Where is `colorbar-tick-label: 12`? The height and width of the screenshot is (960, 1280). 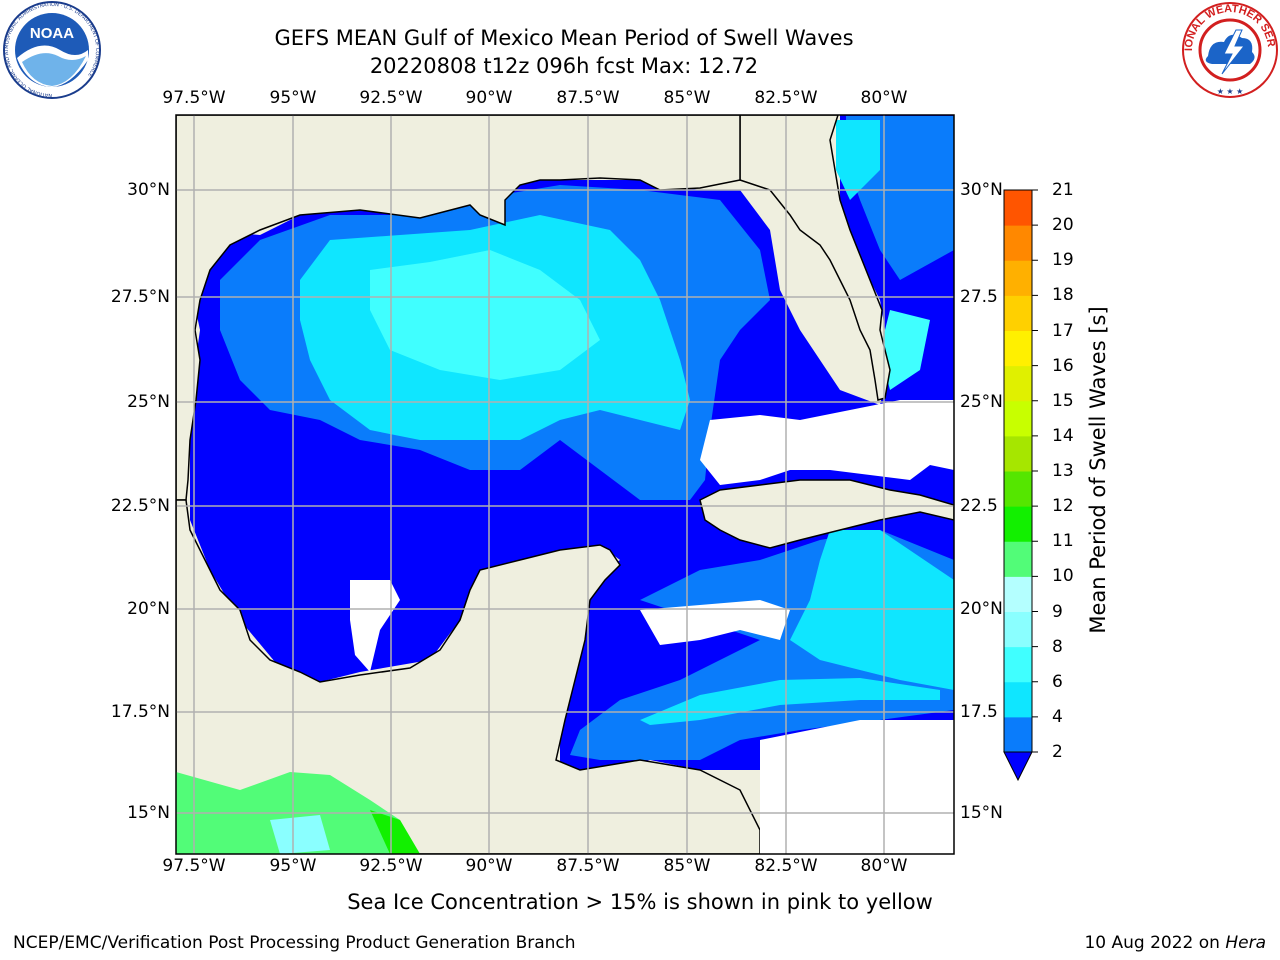
colorbar-tick-label: 12 is located at coordinates (1063, 506).